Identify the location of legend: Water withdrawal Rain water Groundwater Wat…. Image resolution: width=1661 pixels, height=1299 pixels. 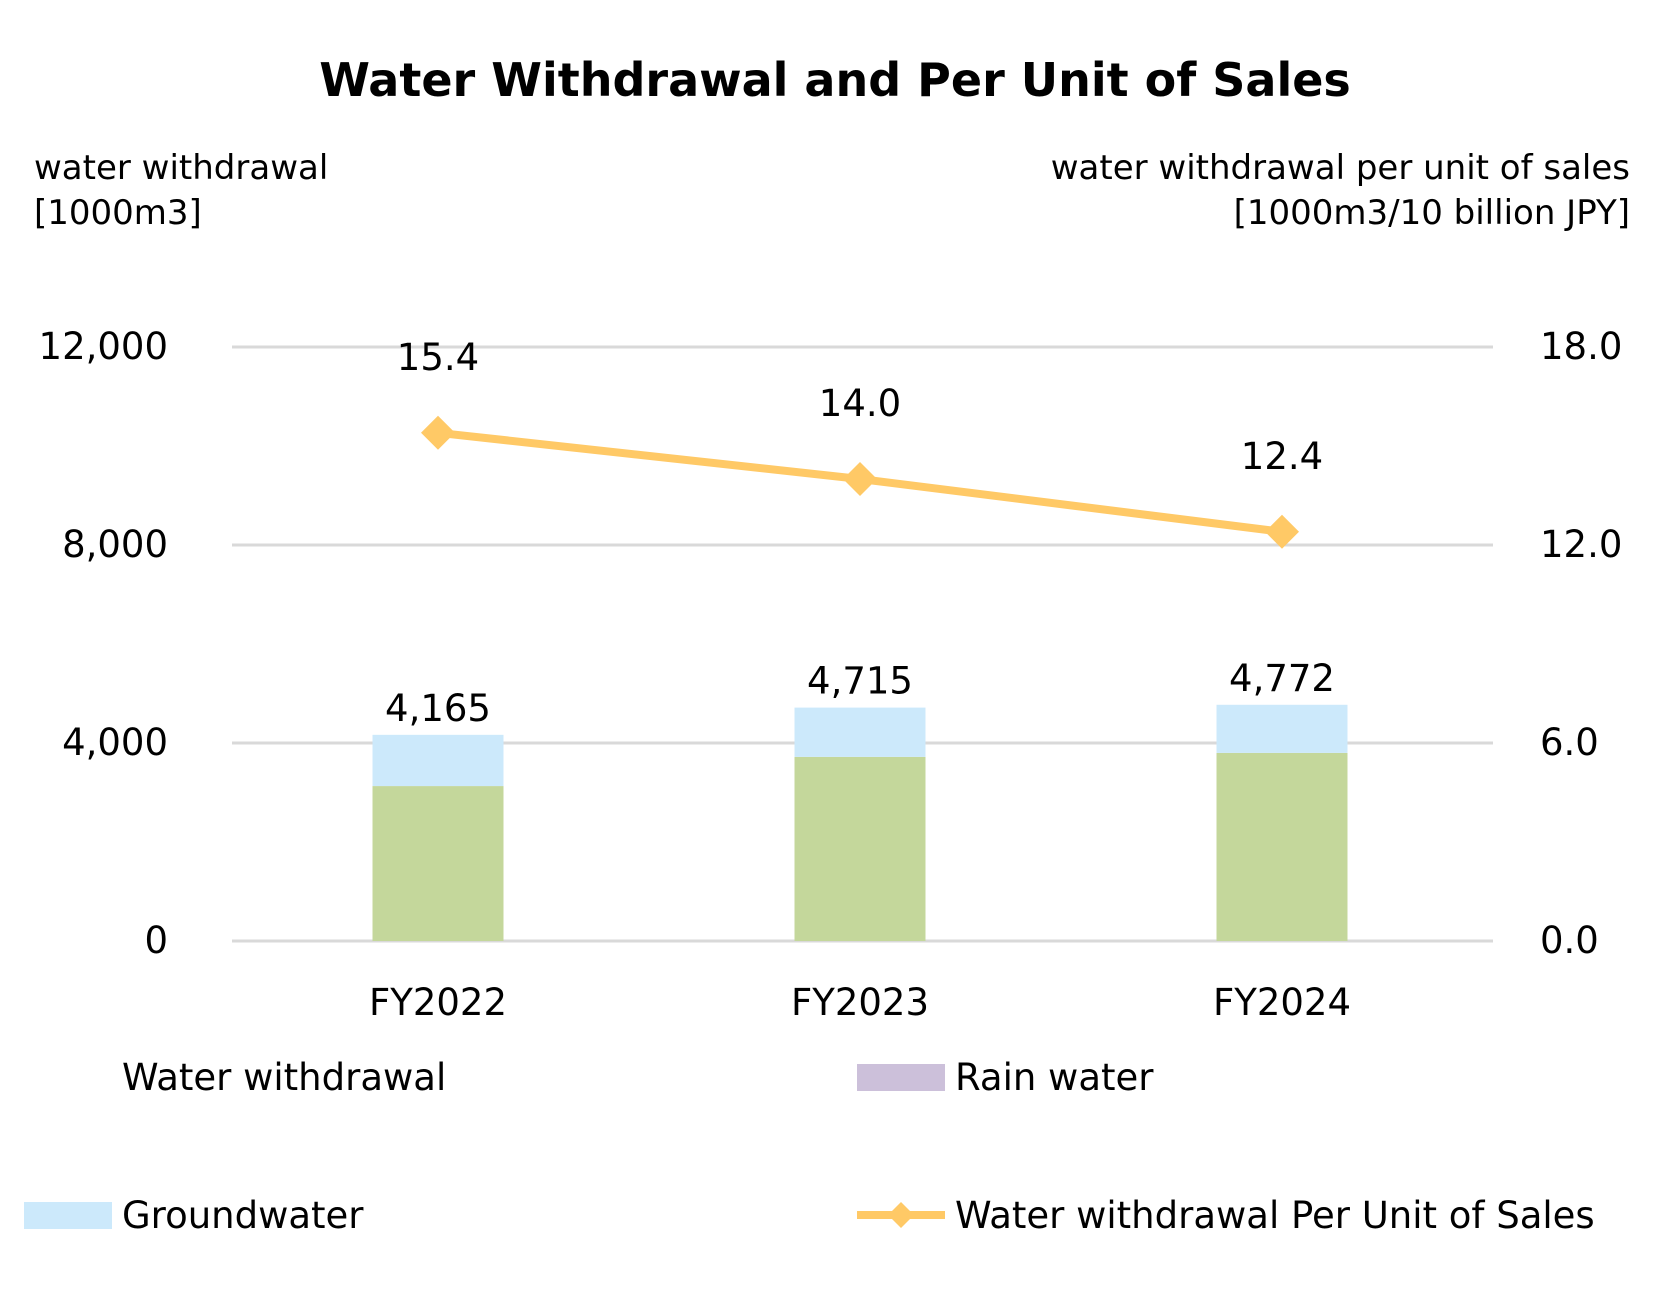
(809, 1146).